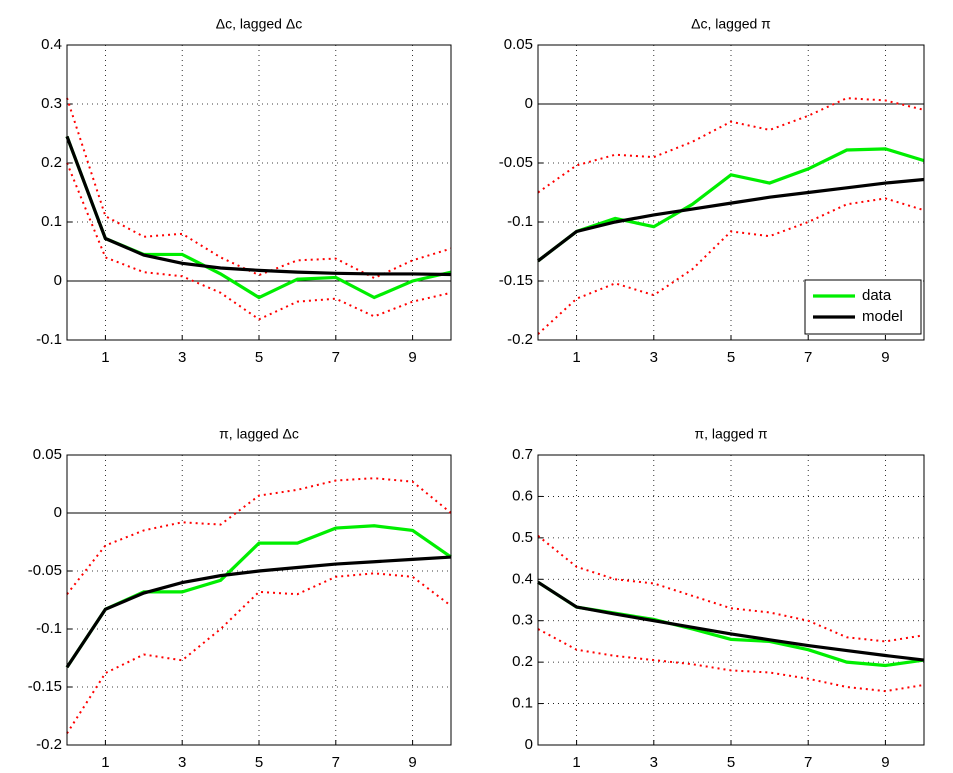 Image resolution: width=953 pixels, height=773 pixels. Describe the element at coordinates (522, 454) in the screenshot. I see `y-tick-label: 0.7` at that location.